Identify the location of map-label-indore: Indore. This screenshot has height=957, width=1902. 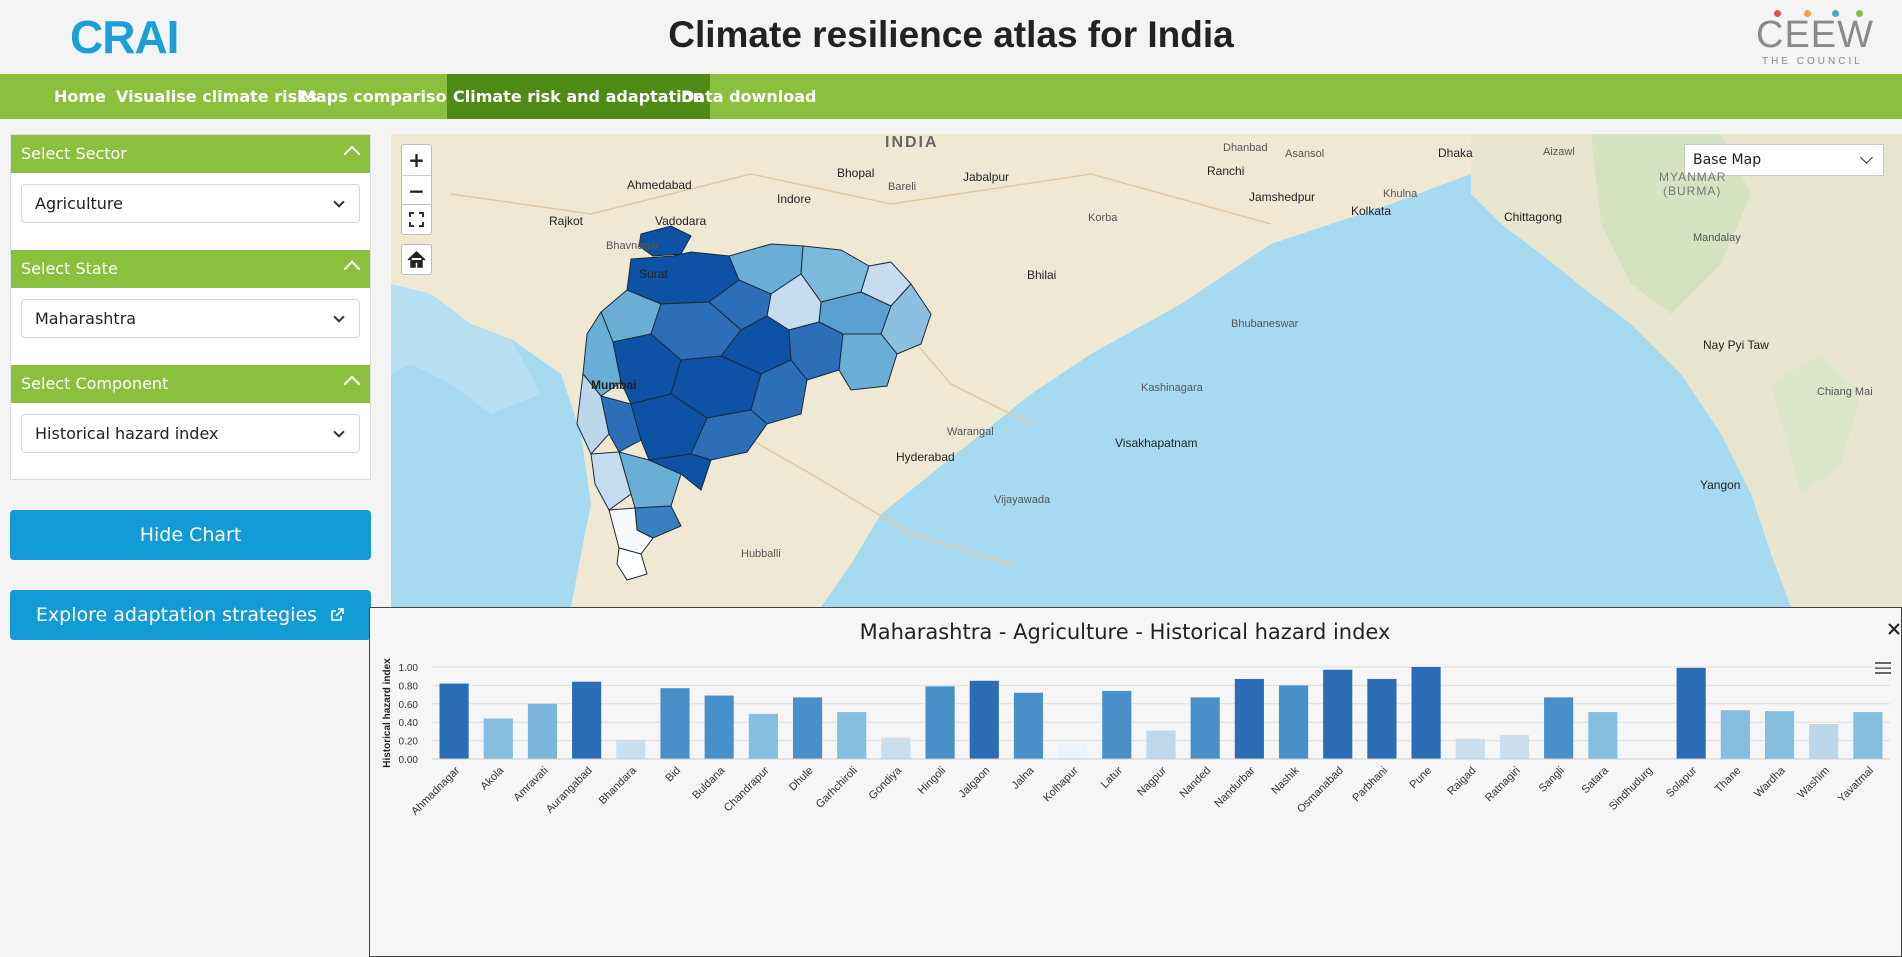
(794, 199).